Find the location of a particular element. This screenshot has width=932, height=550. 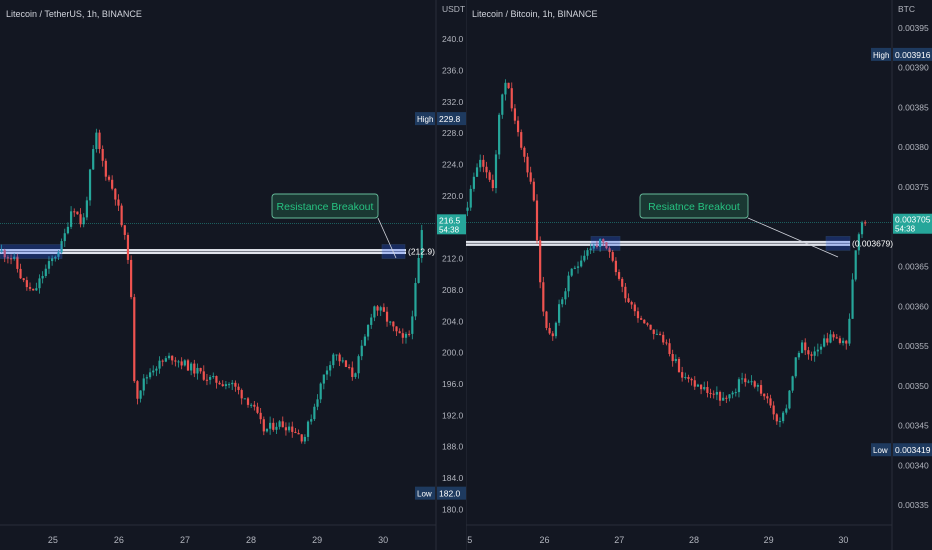

y-tick-label: 0.00360 is located at coordinates (913, 306).